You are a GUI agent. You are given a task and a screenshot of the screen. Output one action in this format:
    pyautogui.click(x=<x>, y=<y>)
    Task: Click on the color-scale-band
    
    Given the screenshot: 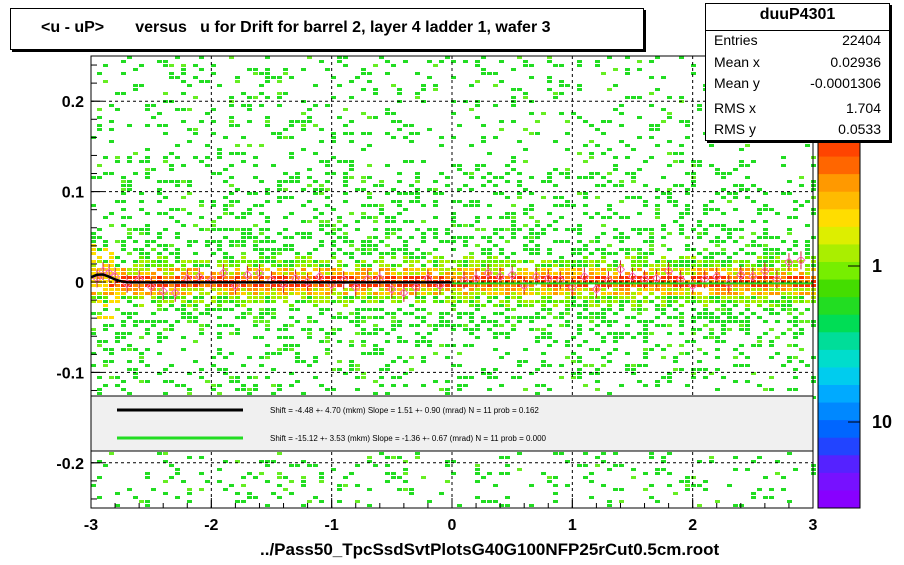 What is the action you would take?
    pyautogui.click(x=839, y=271)
    